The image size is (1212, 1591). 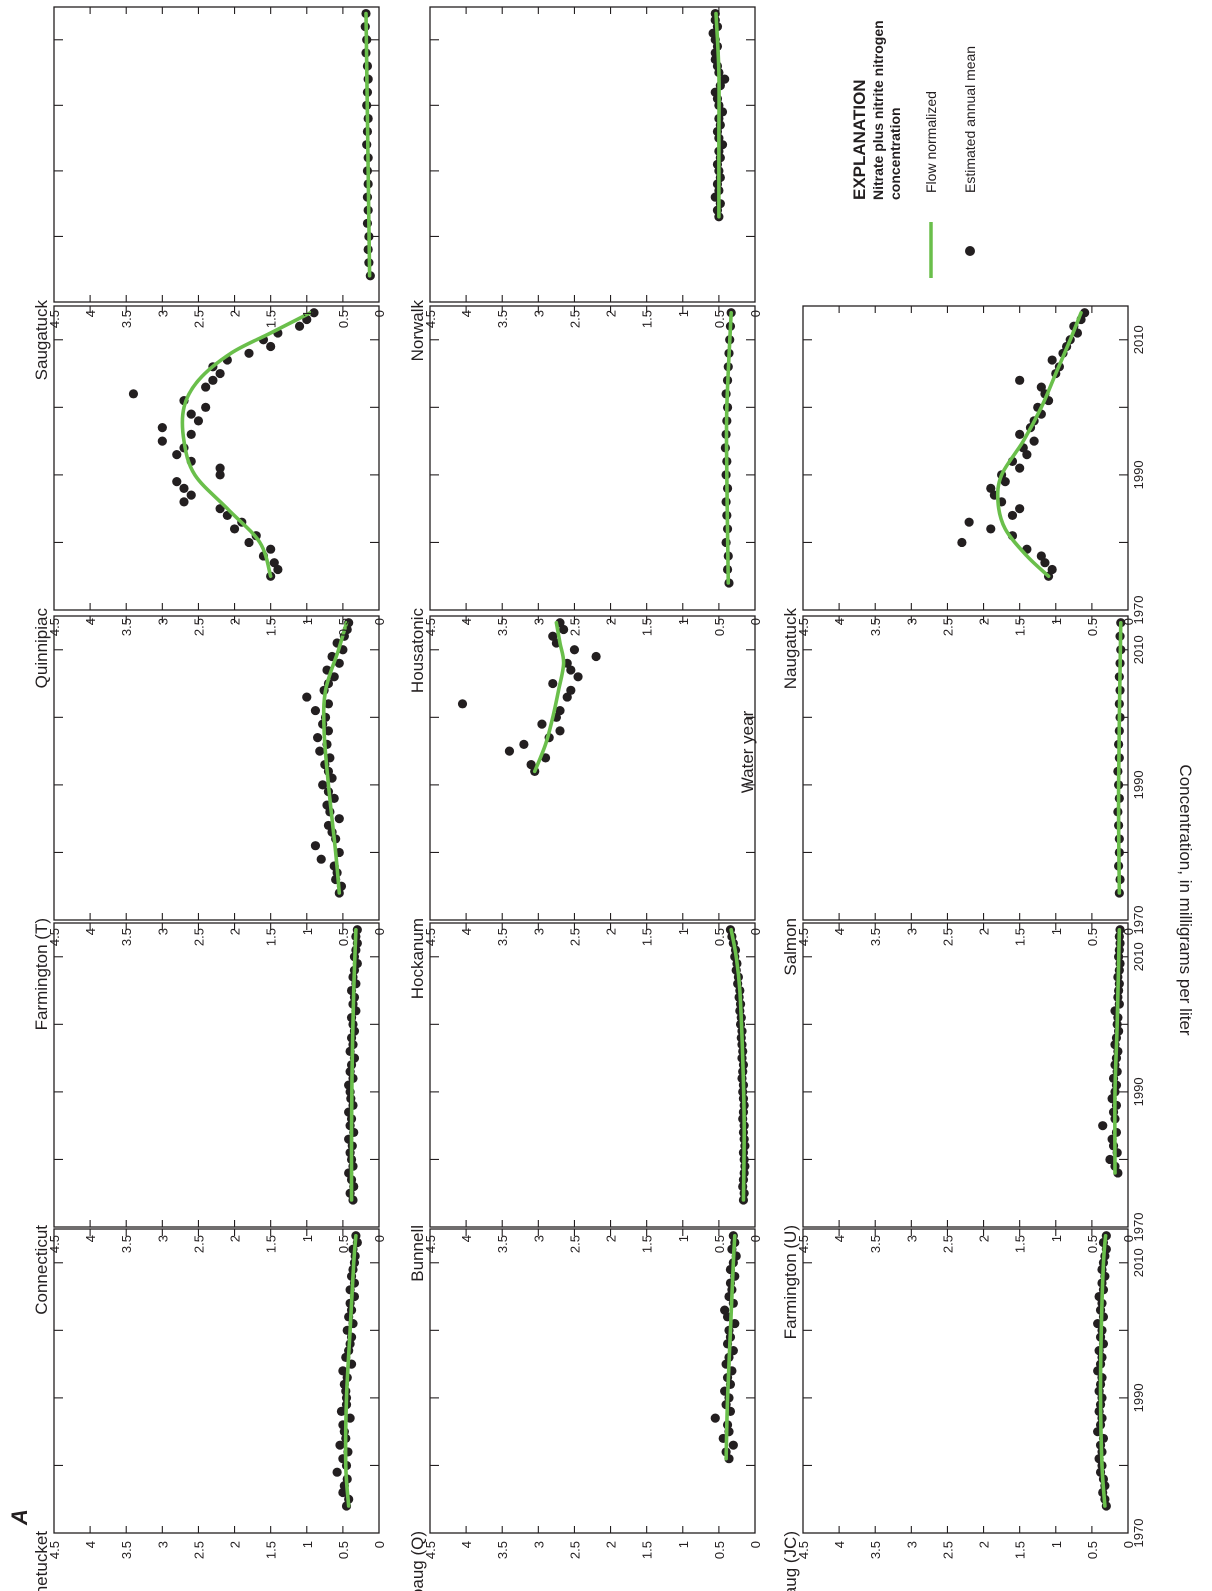 I want to click on panel-title: Hockanum, so click(x=417, y=958).